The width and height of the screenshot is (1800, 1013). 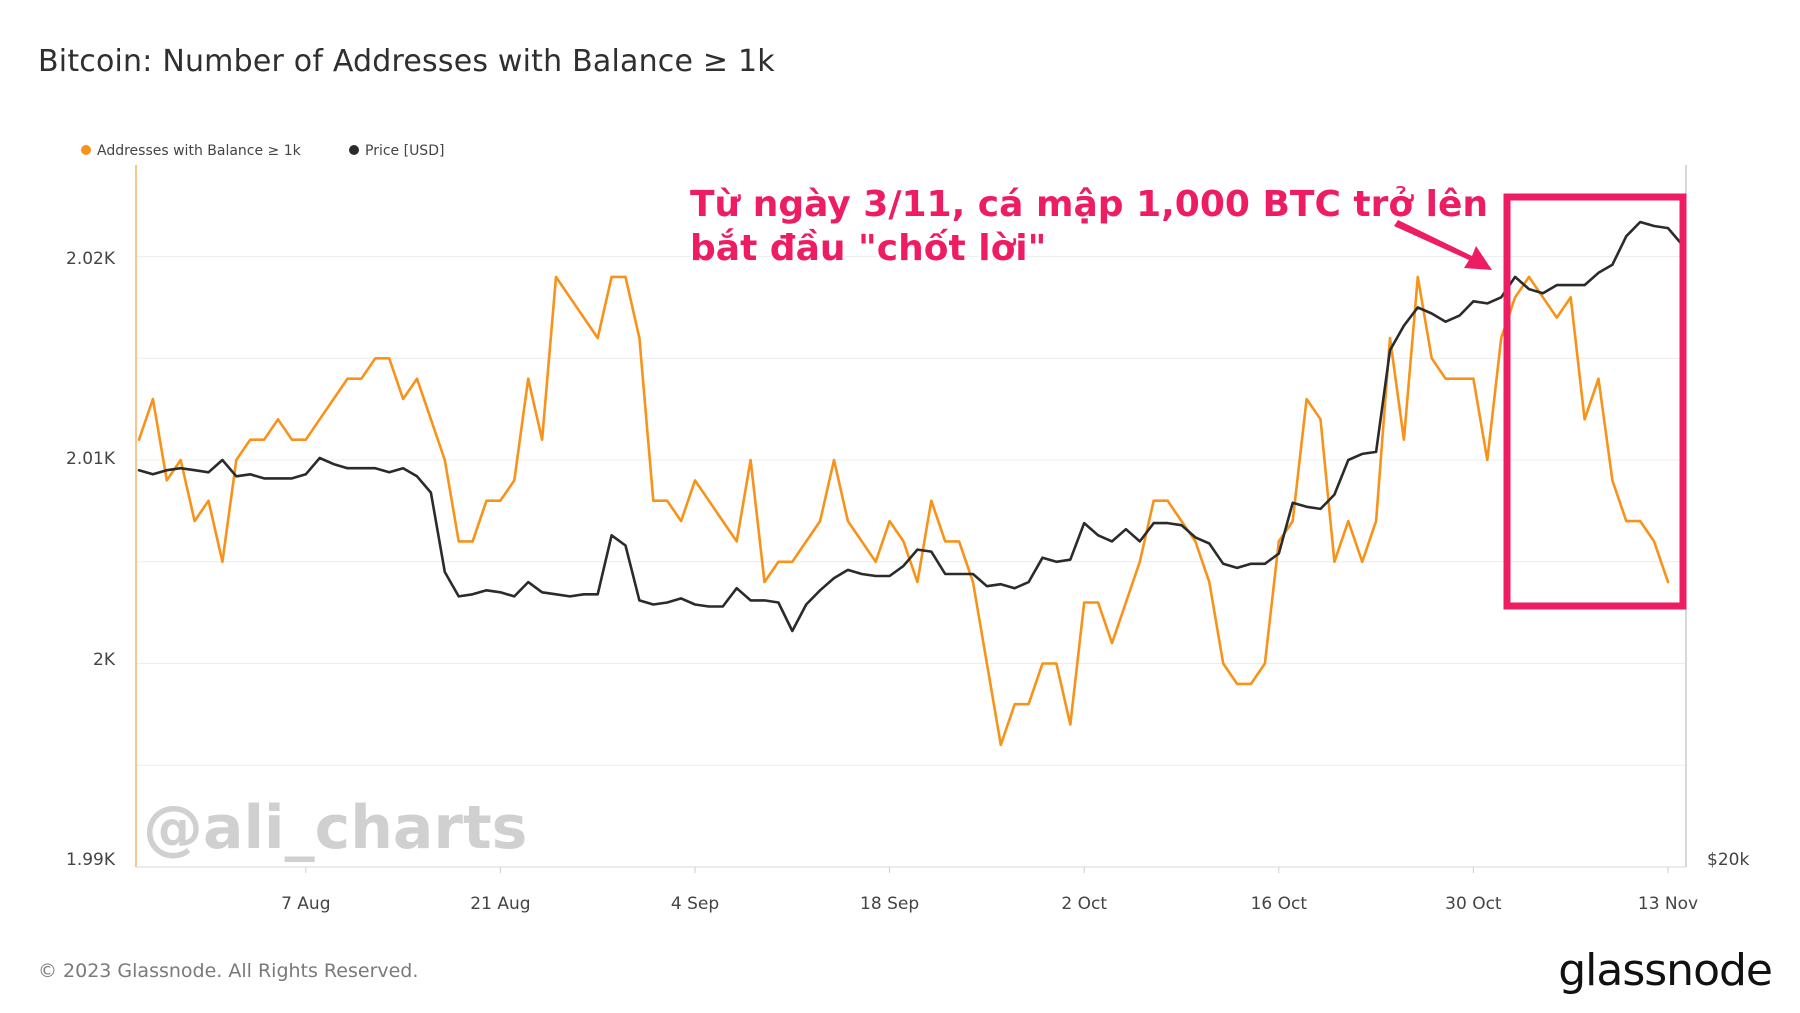 I want to click on callout-text-line-1: Từ ngày 3/11, cá mập 1,000 BTC trở lên, so click(x=1089, y=204).